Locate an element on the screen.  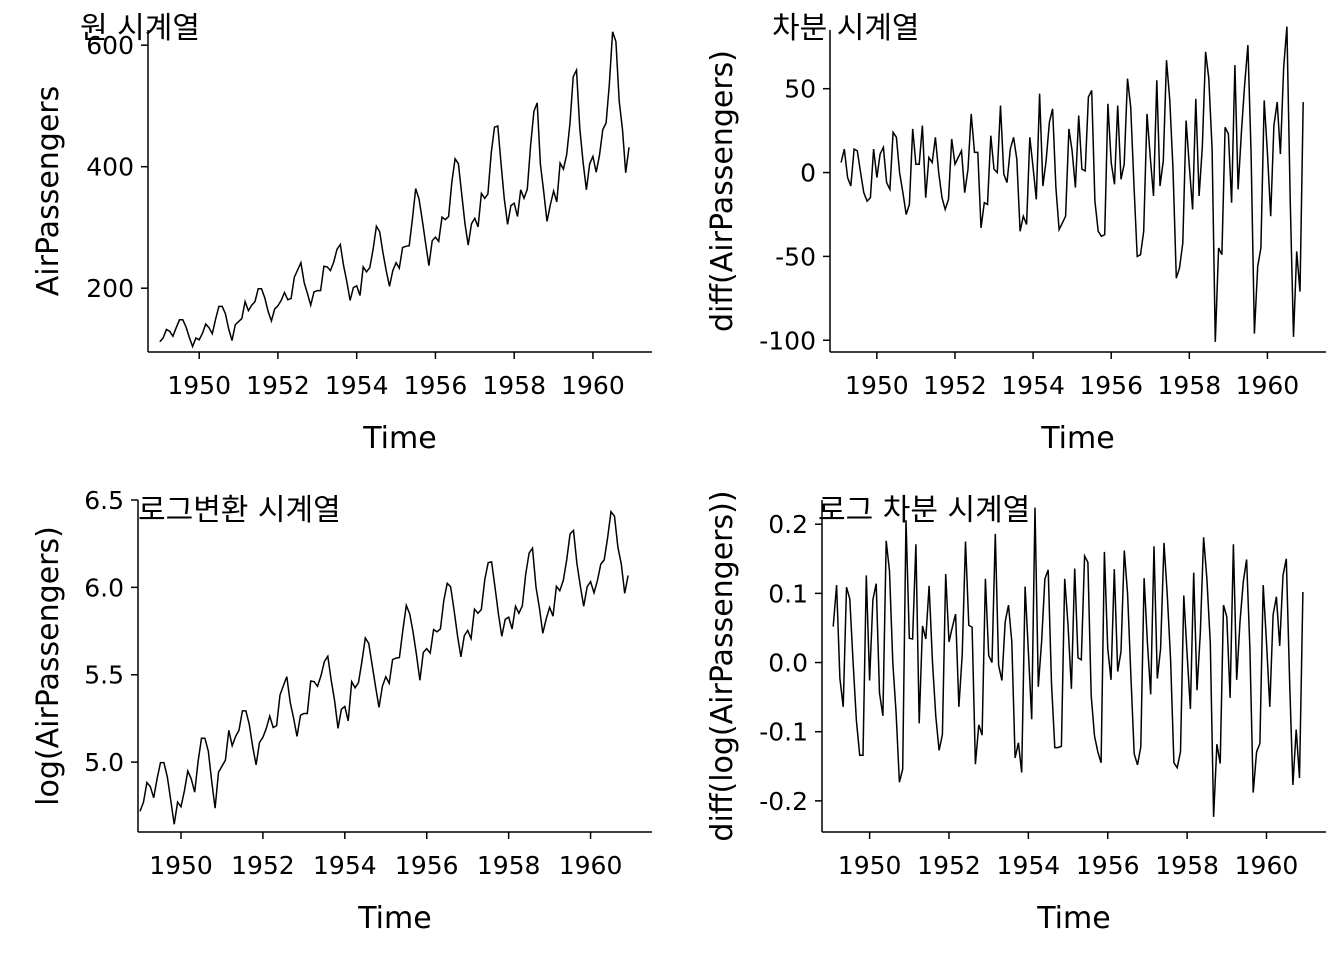
y-tick-label: 6.5 is located at coordinates (104, 500).